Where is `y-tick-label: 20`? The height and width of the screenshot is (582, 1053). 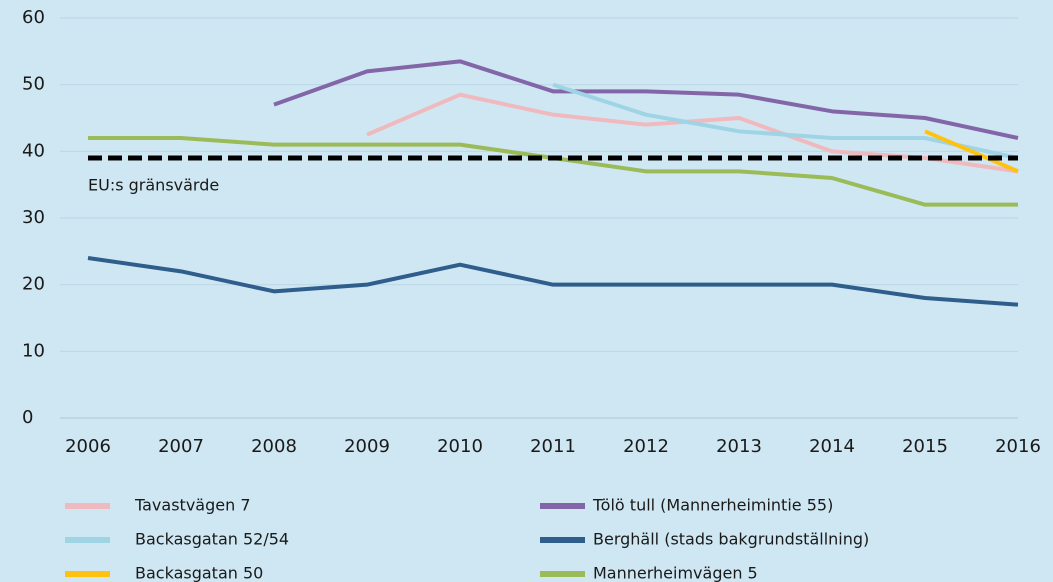 y-tick-label: 20 is located at coordinates (33, 284).